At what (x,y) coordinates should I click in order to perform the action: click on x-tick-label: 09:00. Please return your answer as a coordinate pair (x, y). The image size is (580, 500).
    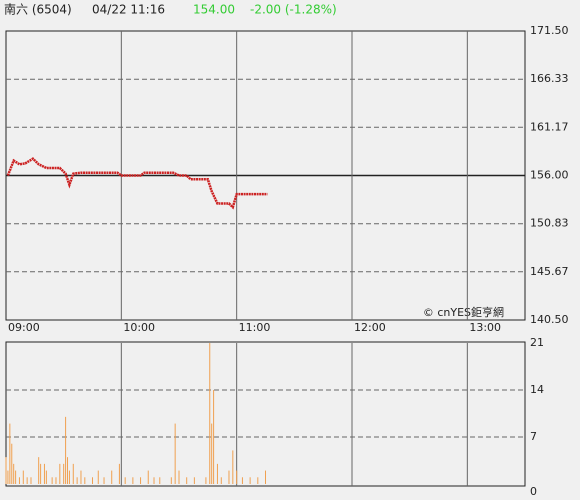
    Looking at the image, I should click on (24, 327).